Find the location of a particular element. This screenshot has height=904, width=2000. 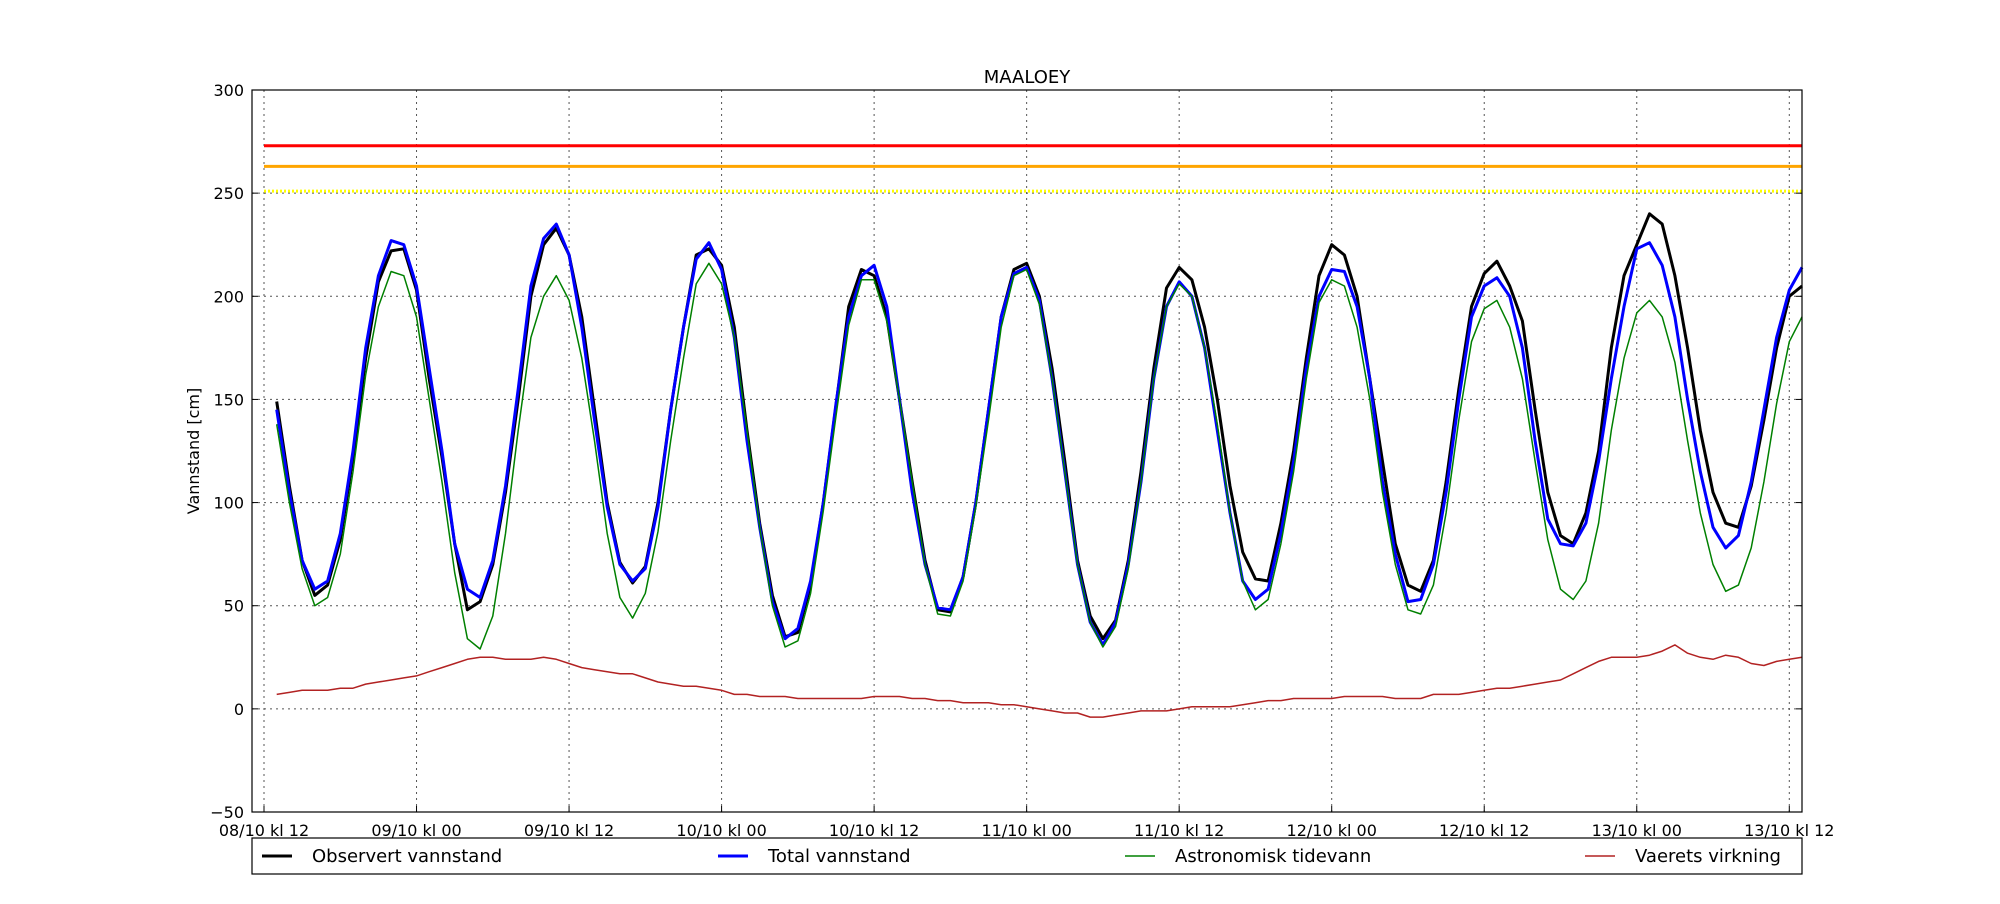

y-axis-label: Vannstand [cm] is located at coordinates (193, 451).